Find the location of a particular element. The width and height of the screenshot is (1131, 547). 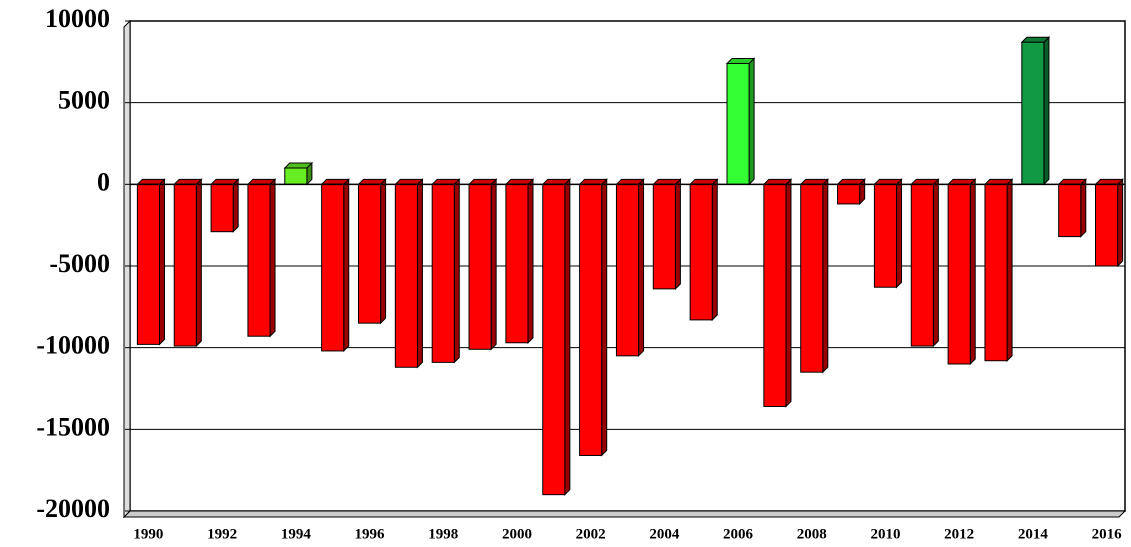

x-tick-label: 2014 is located at coordinates (1033, 534).